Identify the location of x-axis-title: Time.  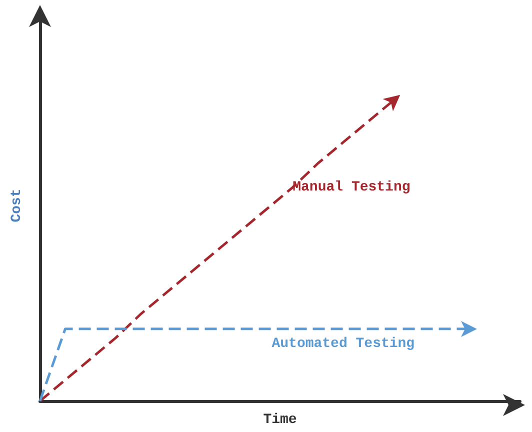
(280, 420).